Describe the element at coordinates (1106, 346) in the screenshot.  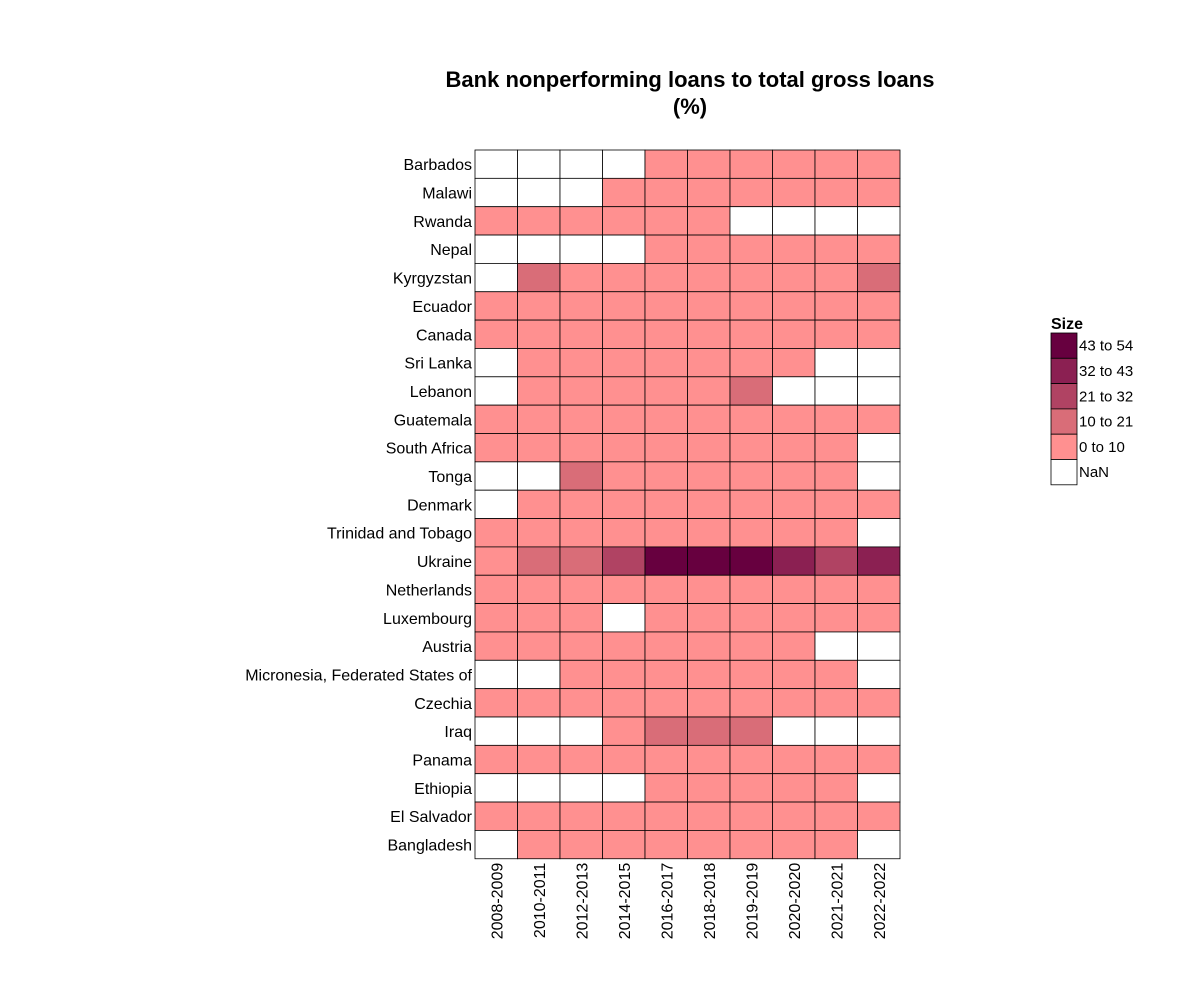
I see `legend-label: 43 to 54` at that location.